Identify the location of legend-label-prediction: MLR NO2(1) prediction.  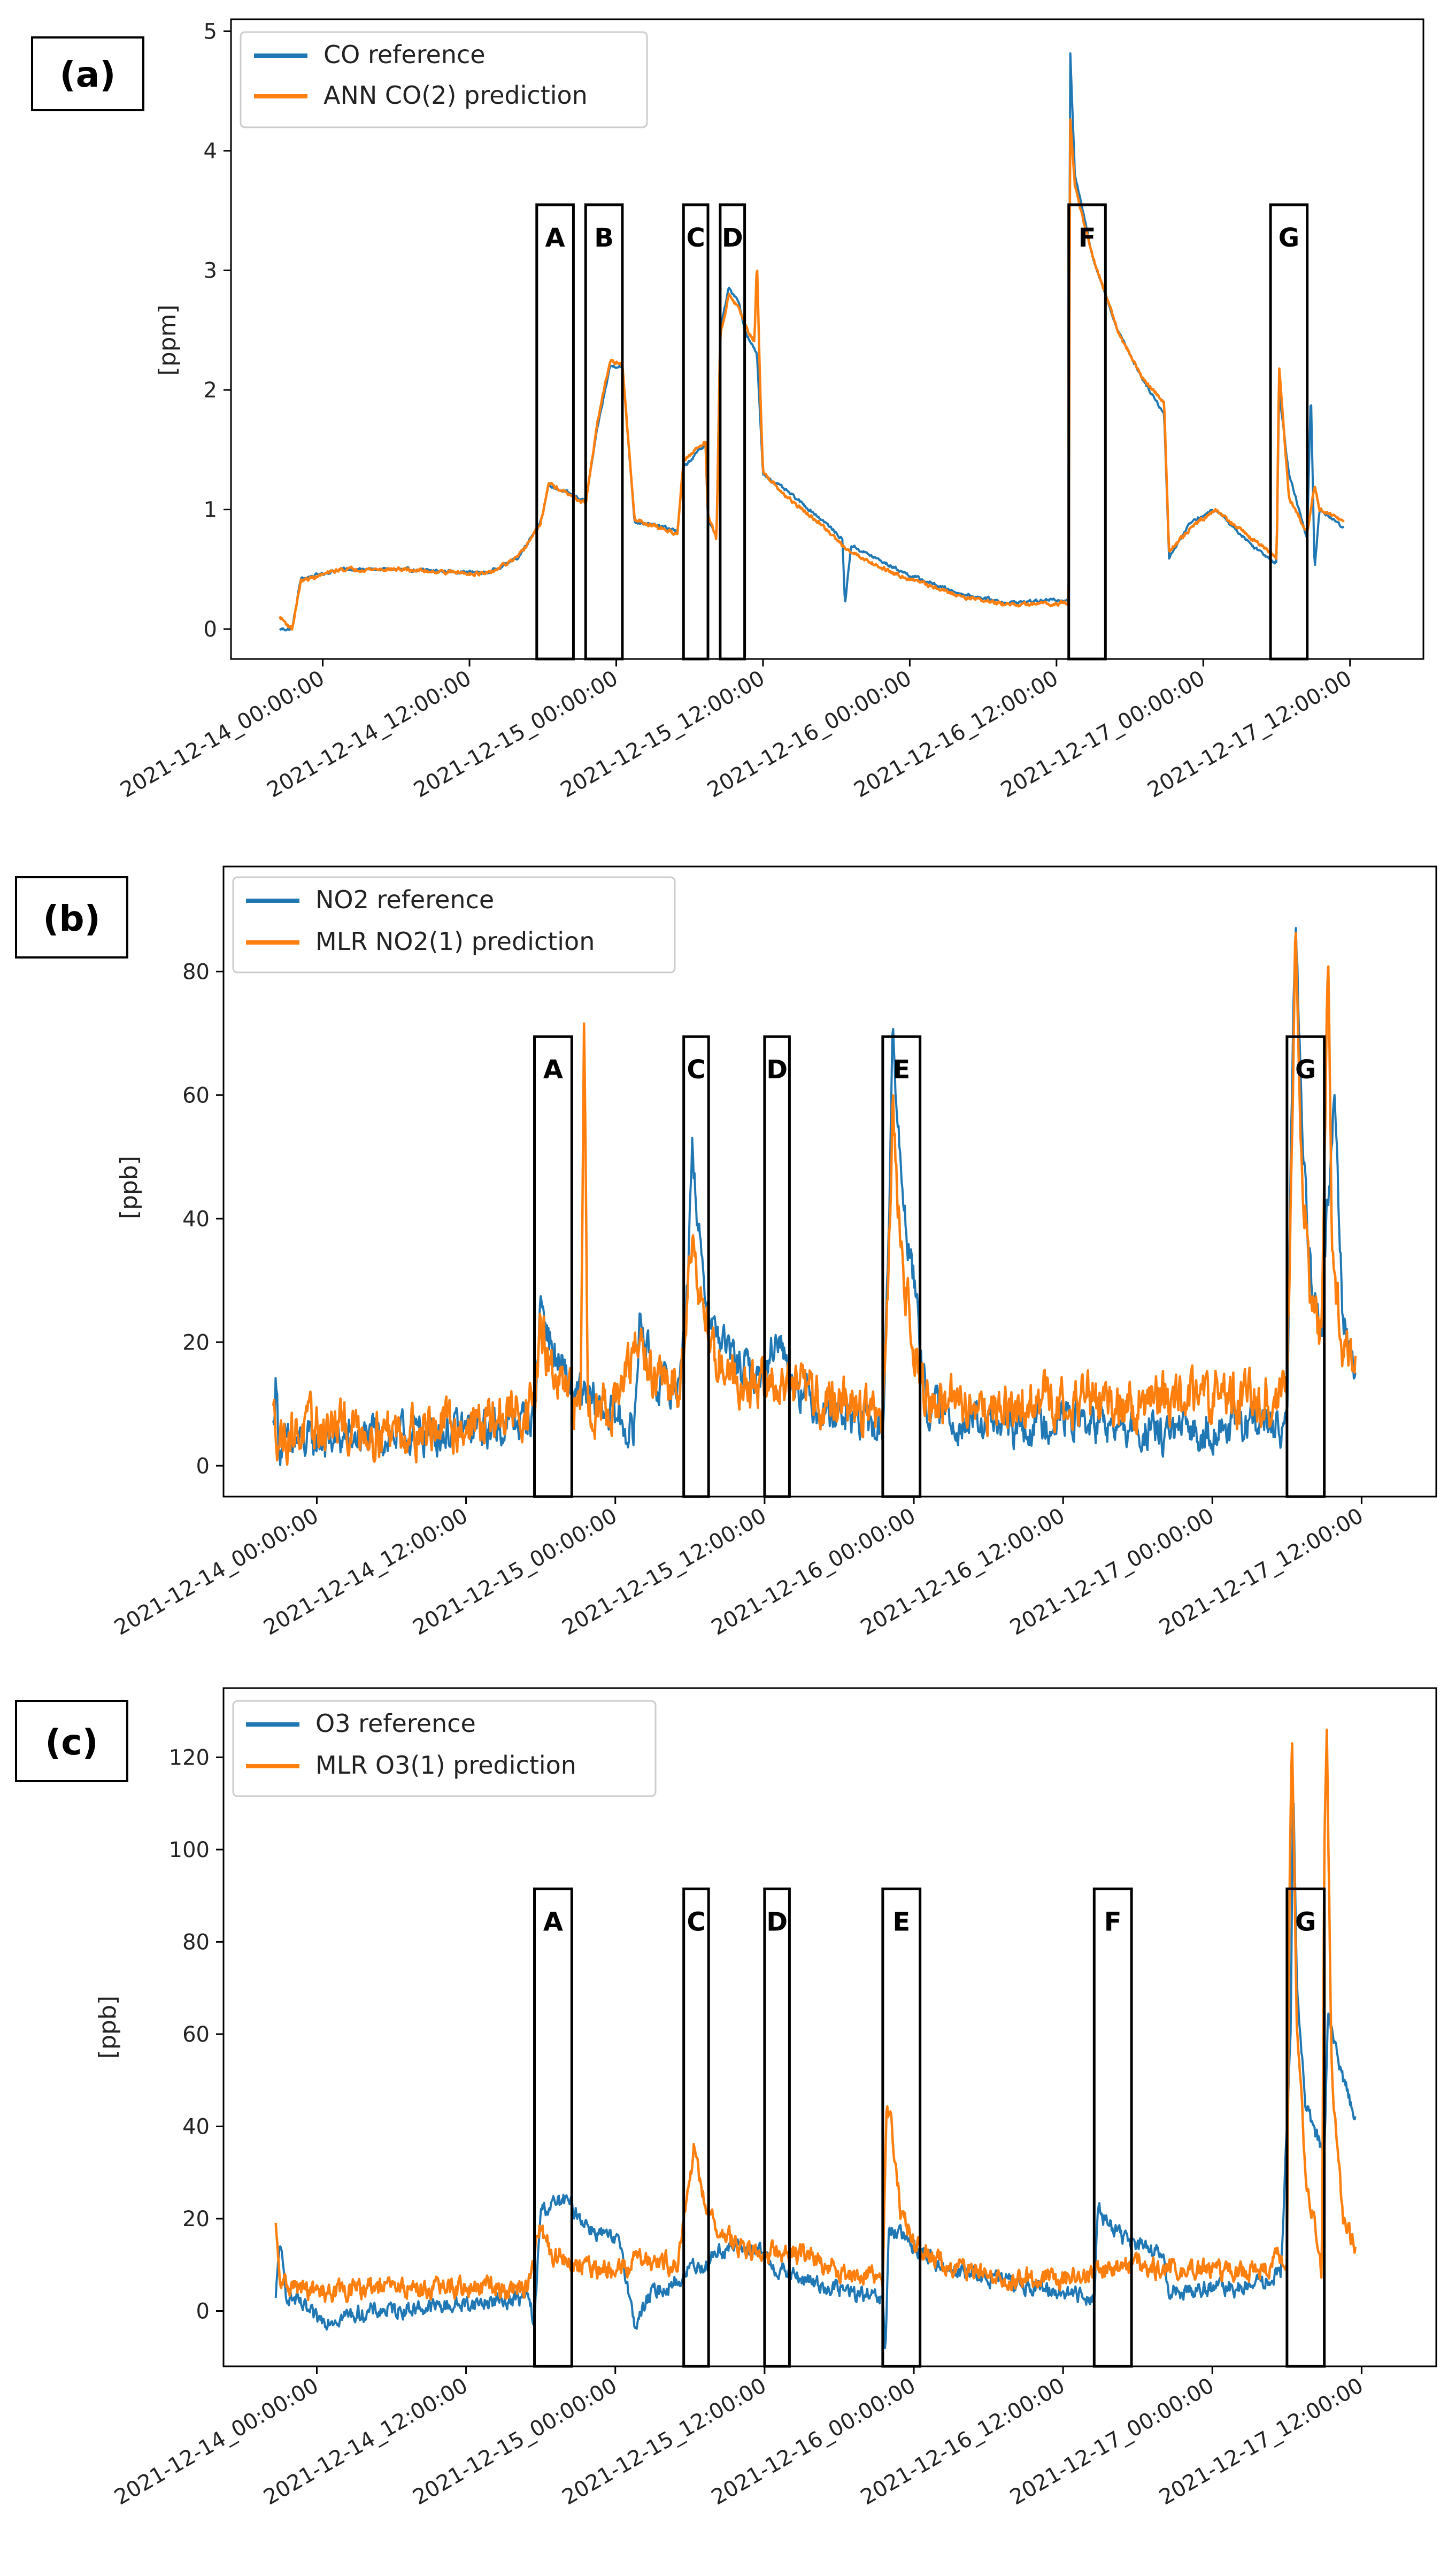
(455, 941).